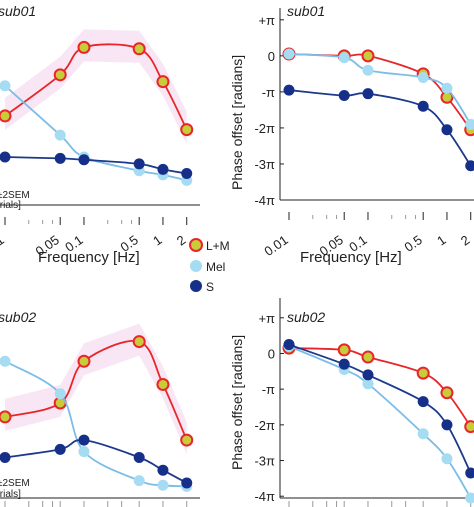  Describe the element at coordinates (15, 195) in the screenshot. I see `band-note-sub01-line1: ±2SEM` at that location.